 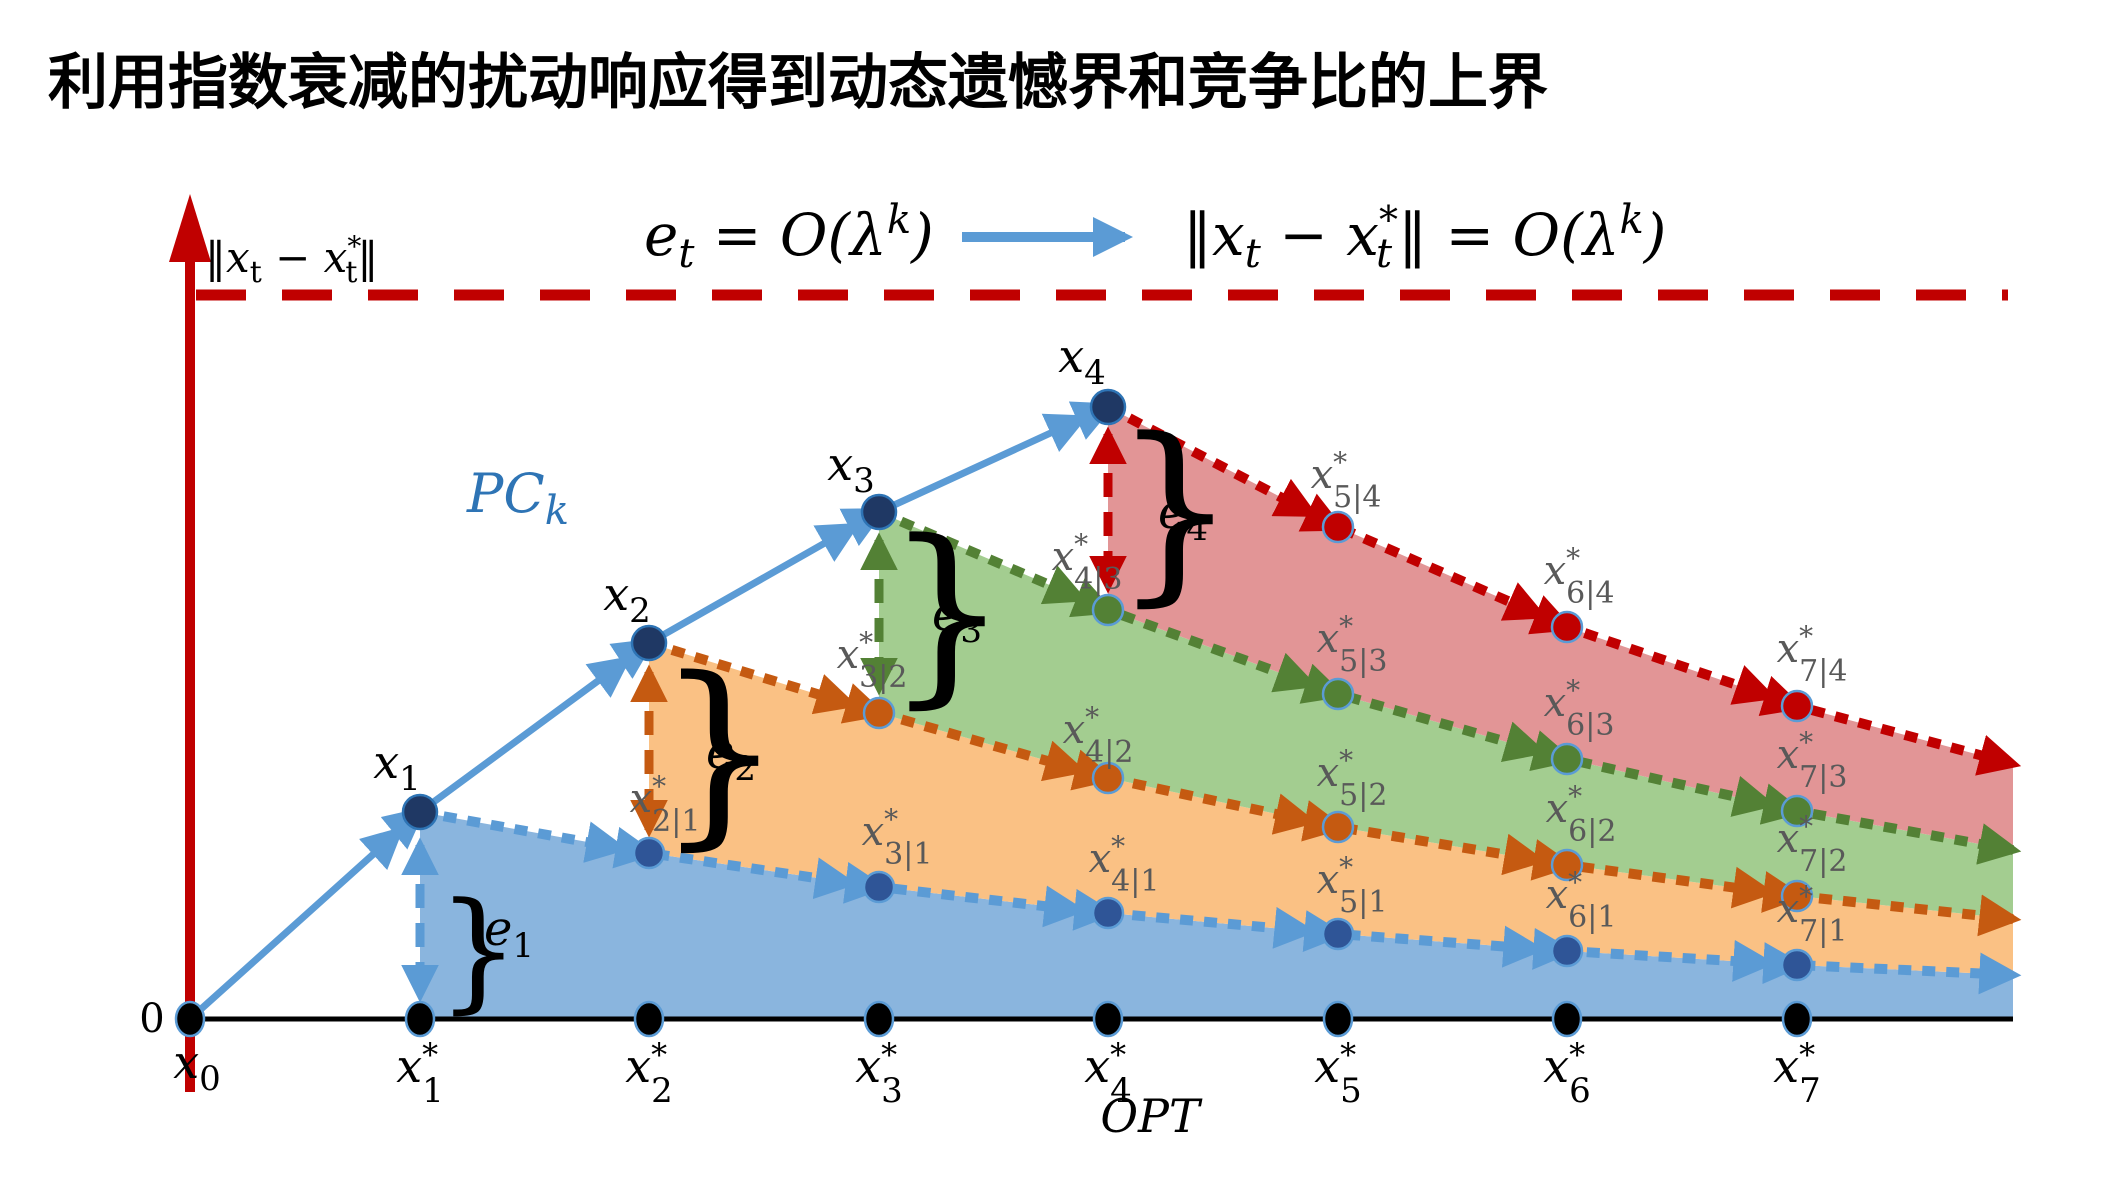 What do you see at coordinates (879, 512) in the screenshot?
I see `point-x3` at bounding box center [879, 512].